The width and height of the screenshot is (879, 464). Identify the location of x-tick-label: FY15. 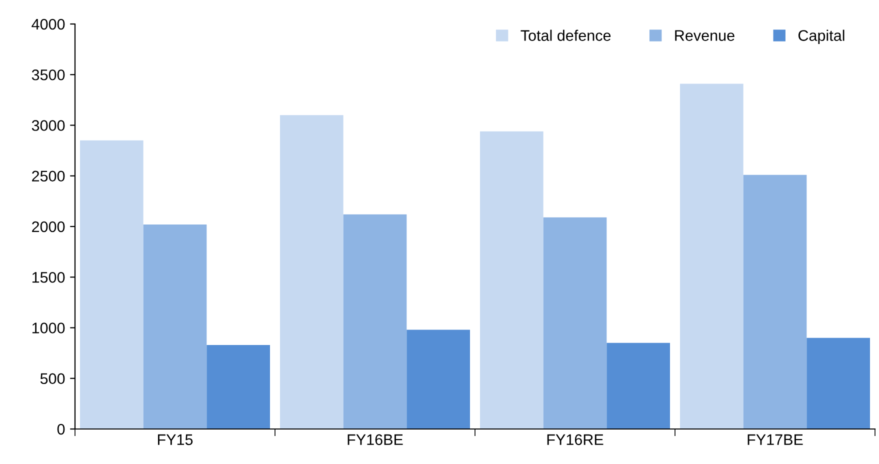
(175, 440).